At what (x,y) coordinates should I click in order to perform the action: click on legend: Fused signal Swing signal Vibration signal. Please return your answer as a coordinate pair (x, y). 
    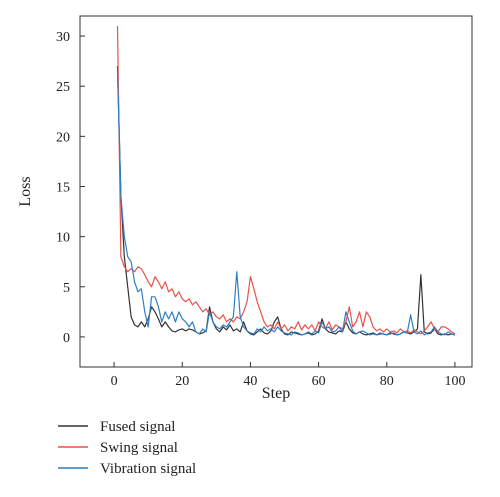
    Looking at the image, I should click on (127, 448).